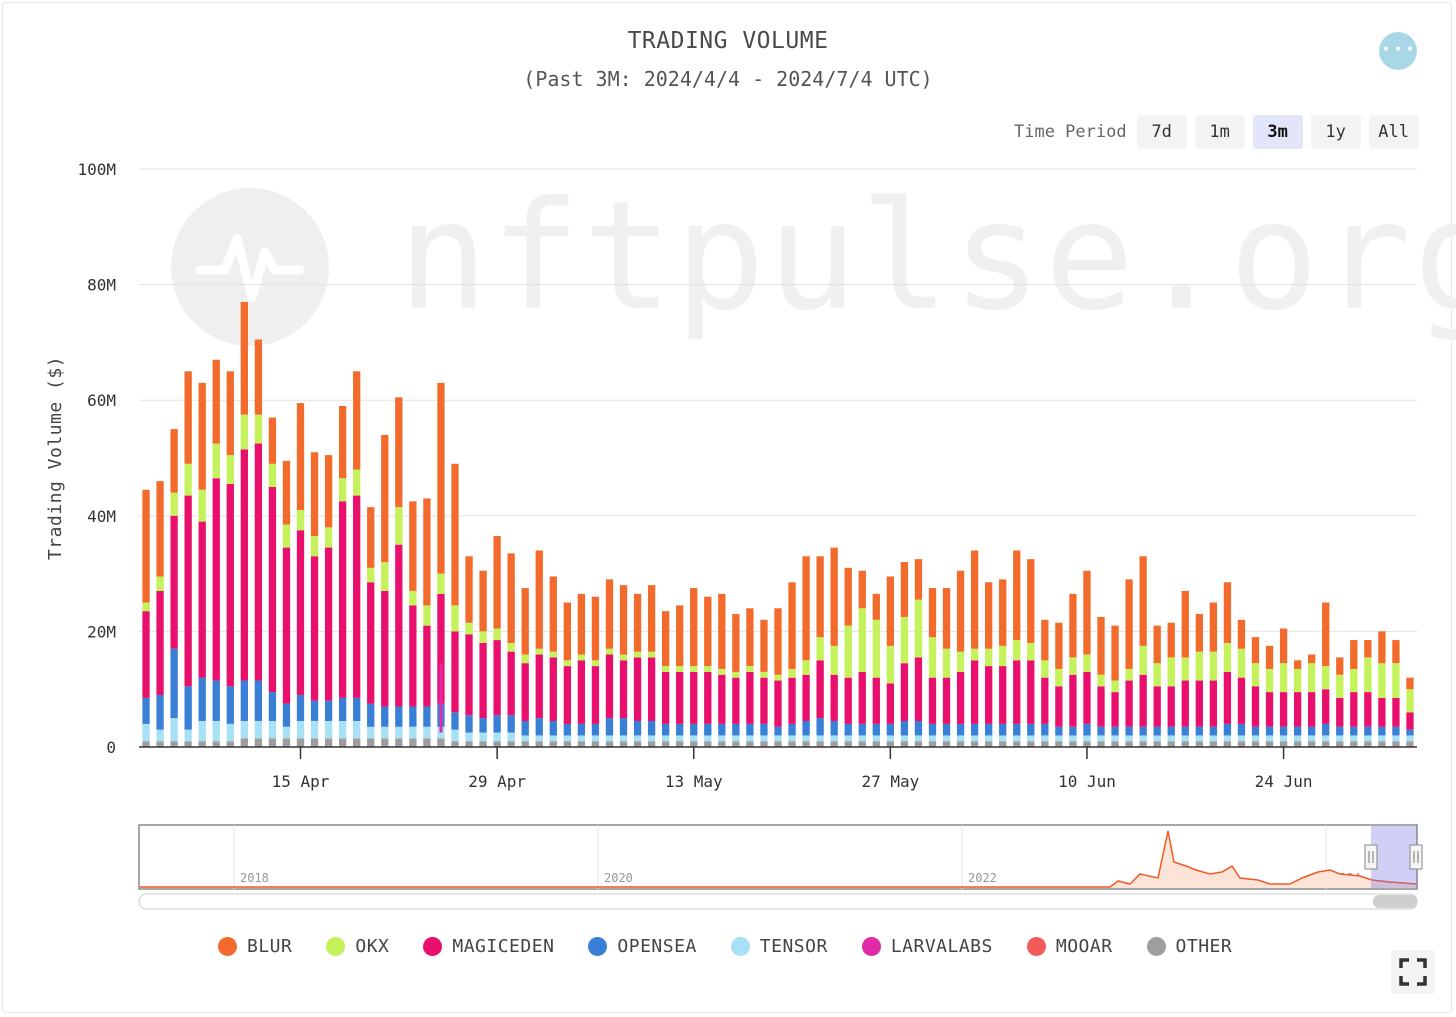  What do you see at coordinates (1335, 132) in the screenshot?
I see `period-1y-button: 1y` at bounding box center [1335, 132].